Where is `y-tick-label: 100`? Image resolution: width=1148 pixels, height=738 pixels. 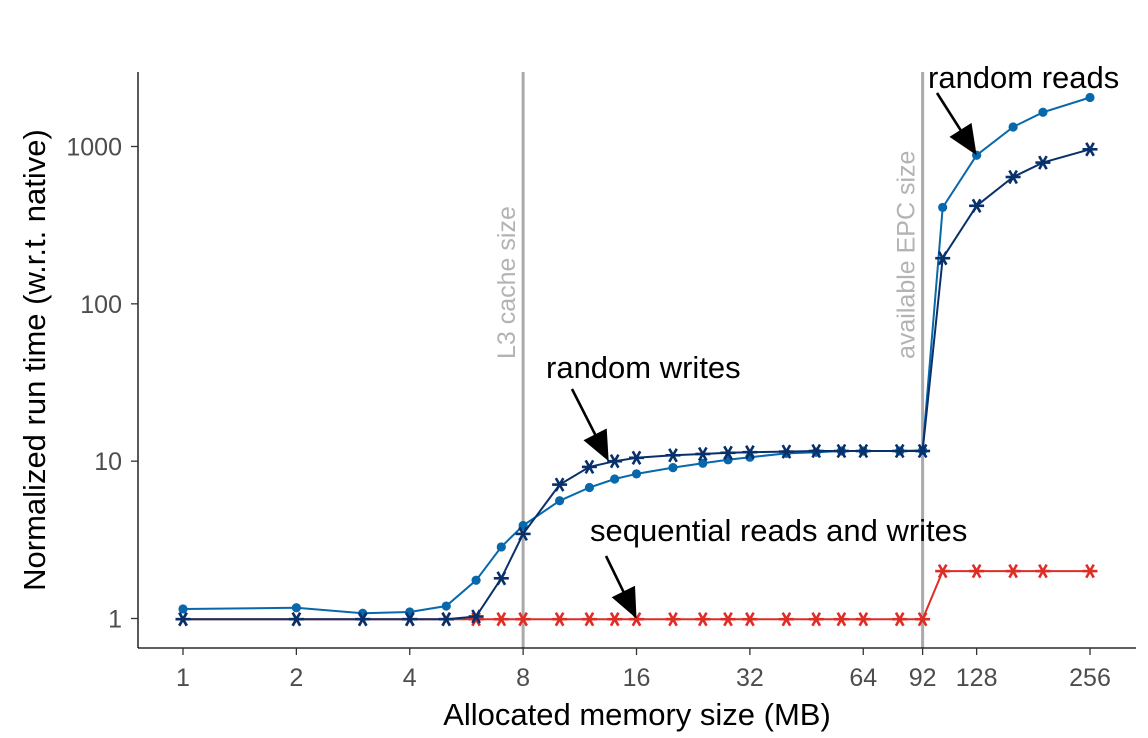 y-tick-label: 100 is located at coordinates (101, 305).